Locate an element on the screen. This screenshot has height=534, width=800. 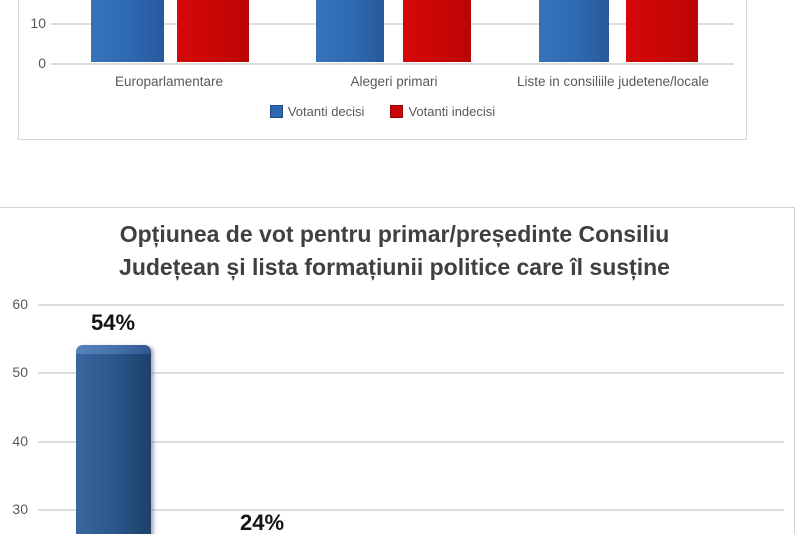
bar-votanti-indecisi-europarlamentare is located at coordinates (213, 31).